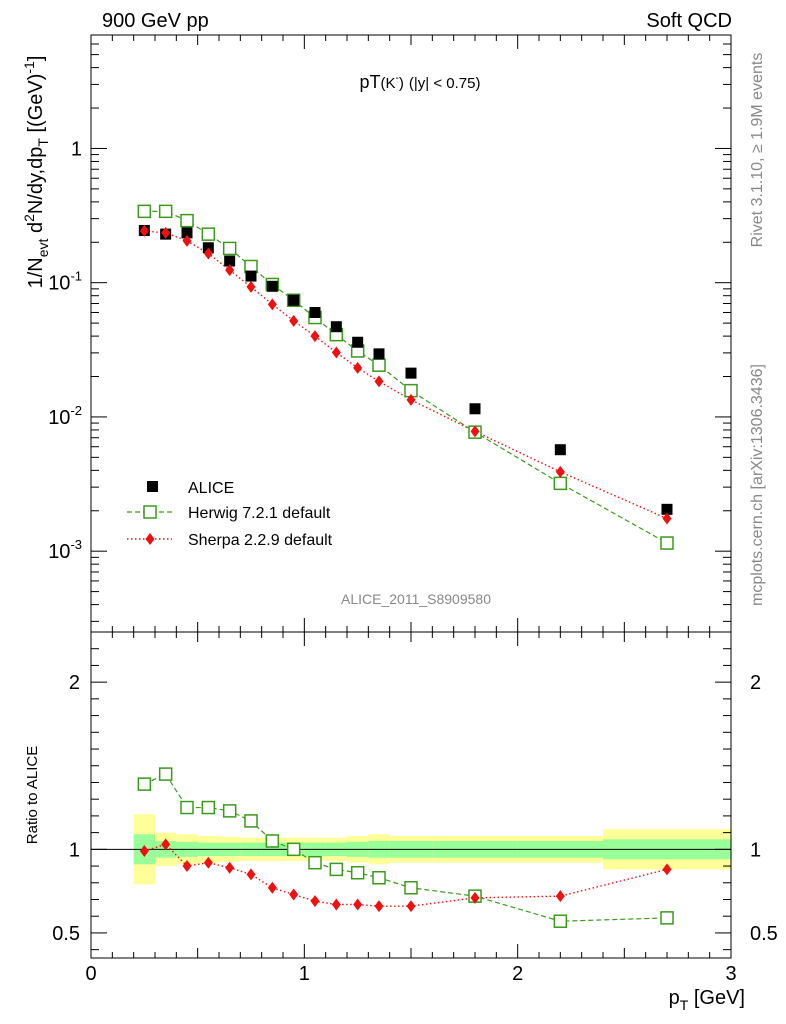  I want to click on ylabel-part-d: [(GeV), so click(36, 106).